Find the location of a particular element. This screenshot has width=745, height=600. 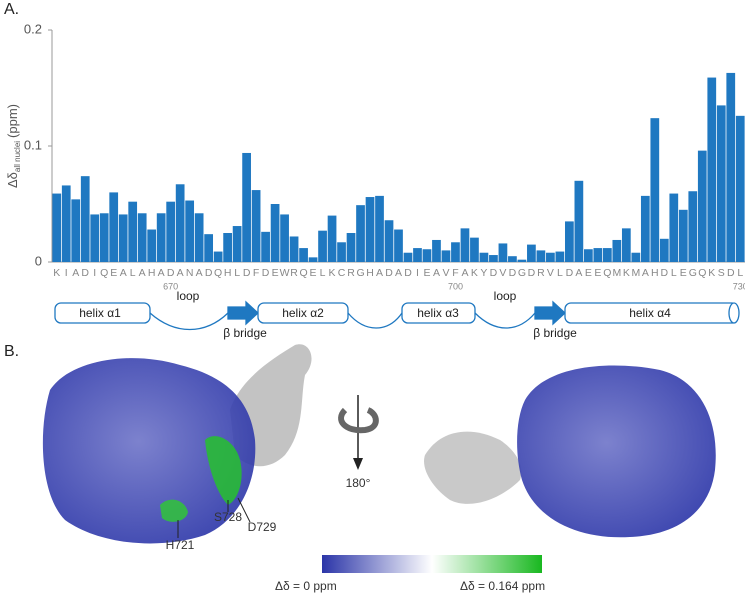

rotation-arrow is located at coordinates (358, 432).